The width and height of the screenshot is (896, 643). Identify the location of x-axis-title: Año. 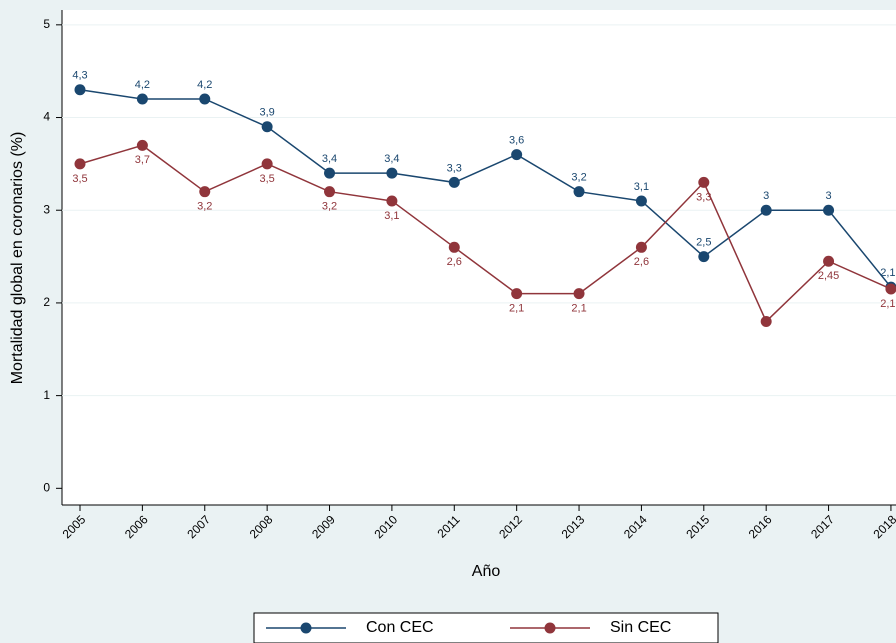
(486, 571).